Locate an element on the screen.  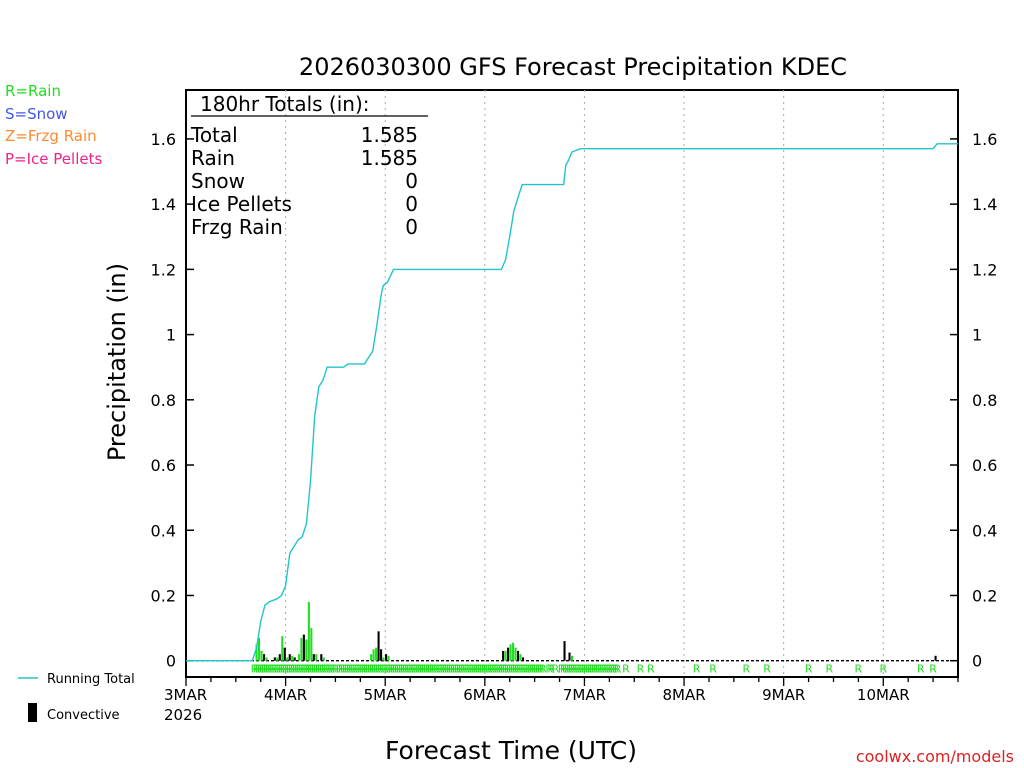
x-tick-label: 5MAR is located at coordinates (385, 695).